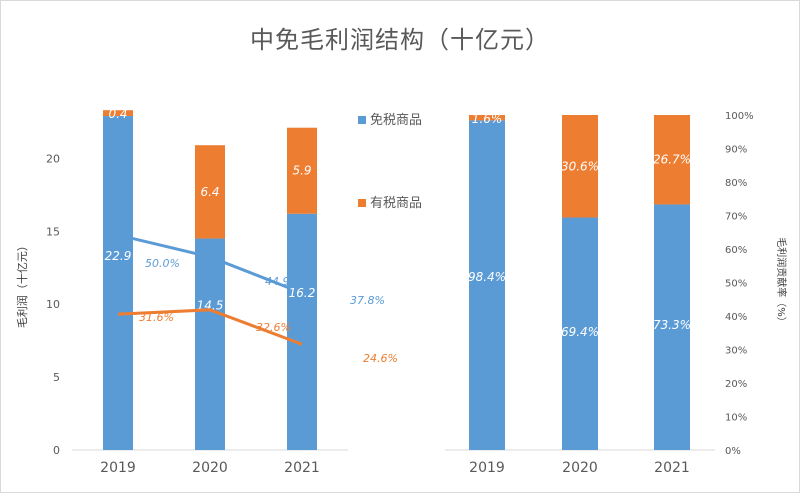 The height and width of the screenshot is (493, 800). I want to click on right-bar-label-duty-paid: 30.6%, so click(580, 166).